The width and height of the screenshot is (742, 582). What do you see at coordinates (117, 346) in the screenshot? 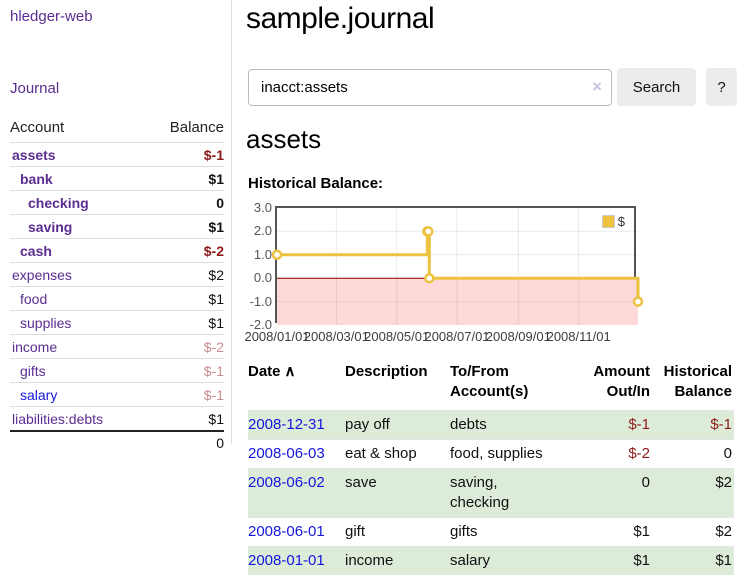
I see `account-row: income $-2` at bounding box center [117, 346].